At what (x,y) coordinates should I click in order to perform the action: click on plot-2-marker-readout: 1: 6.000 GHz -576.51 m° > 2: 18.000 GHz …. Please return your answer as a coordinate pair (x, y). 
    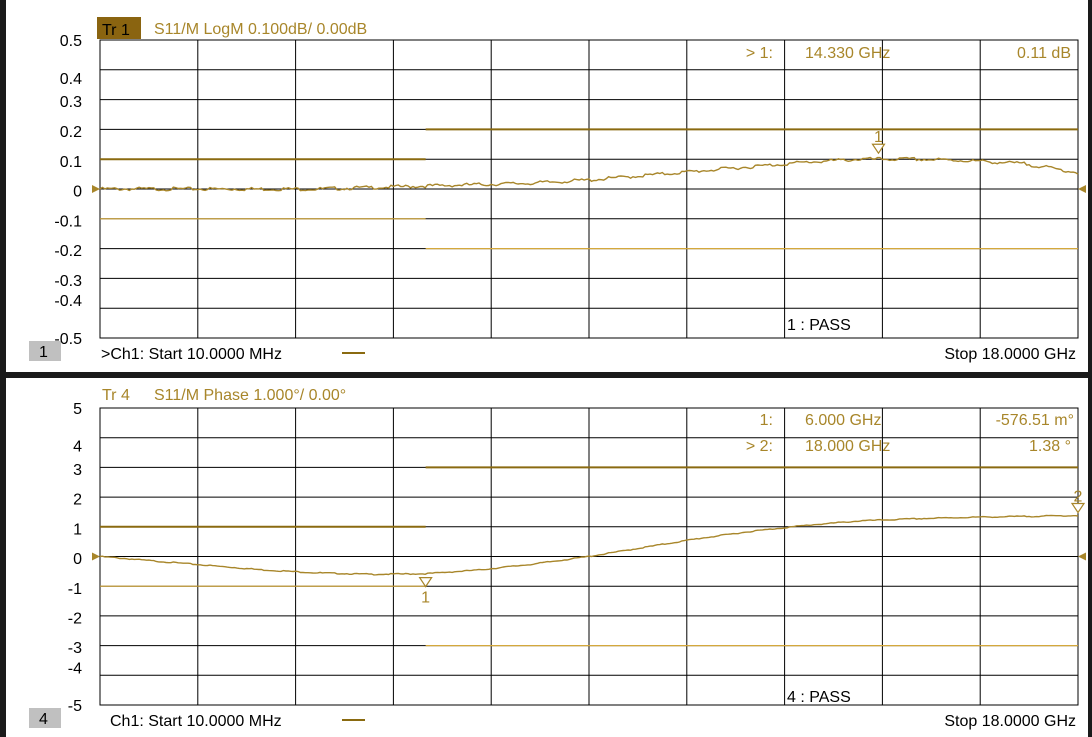
    Looking at the image, I should click on (910, 433).